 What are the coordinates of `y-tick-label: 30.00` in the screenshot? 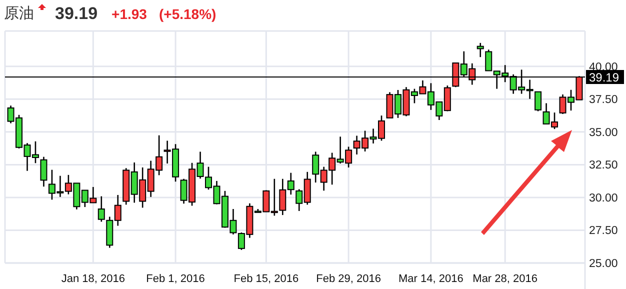 It's located at (603, 198).